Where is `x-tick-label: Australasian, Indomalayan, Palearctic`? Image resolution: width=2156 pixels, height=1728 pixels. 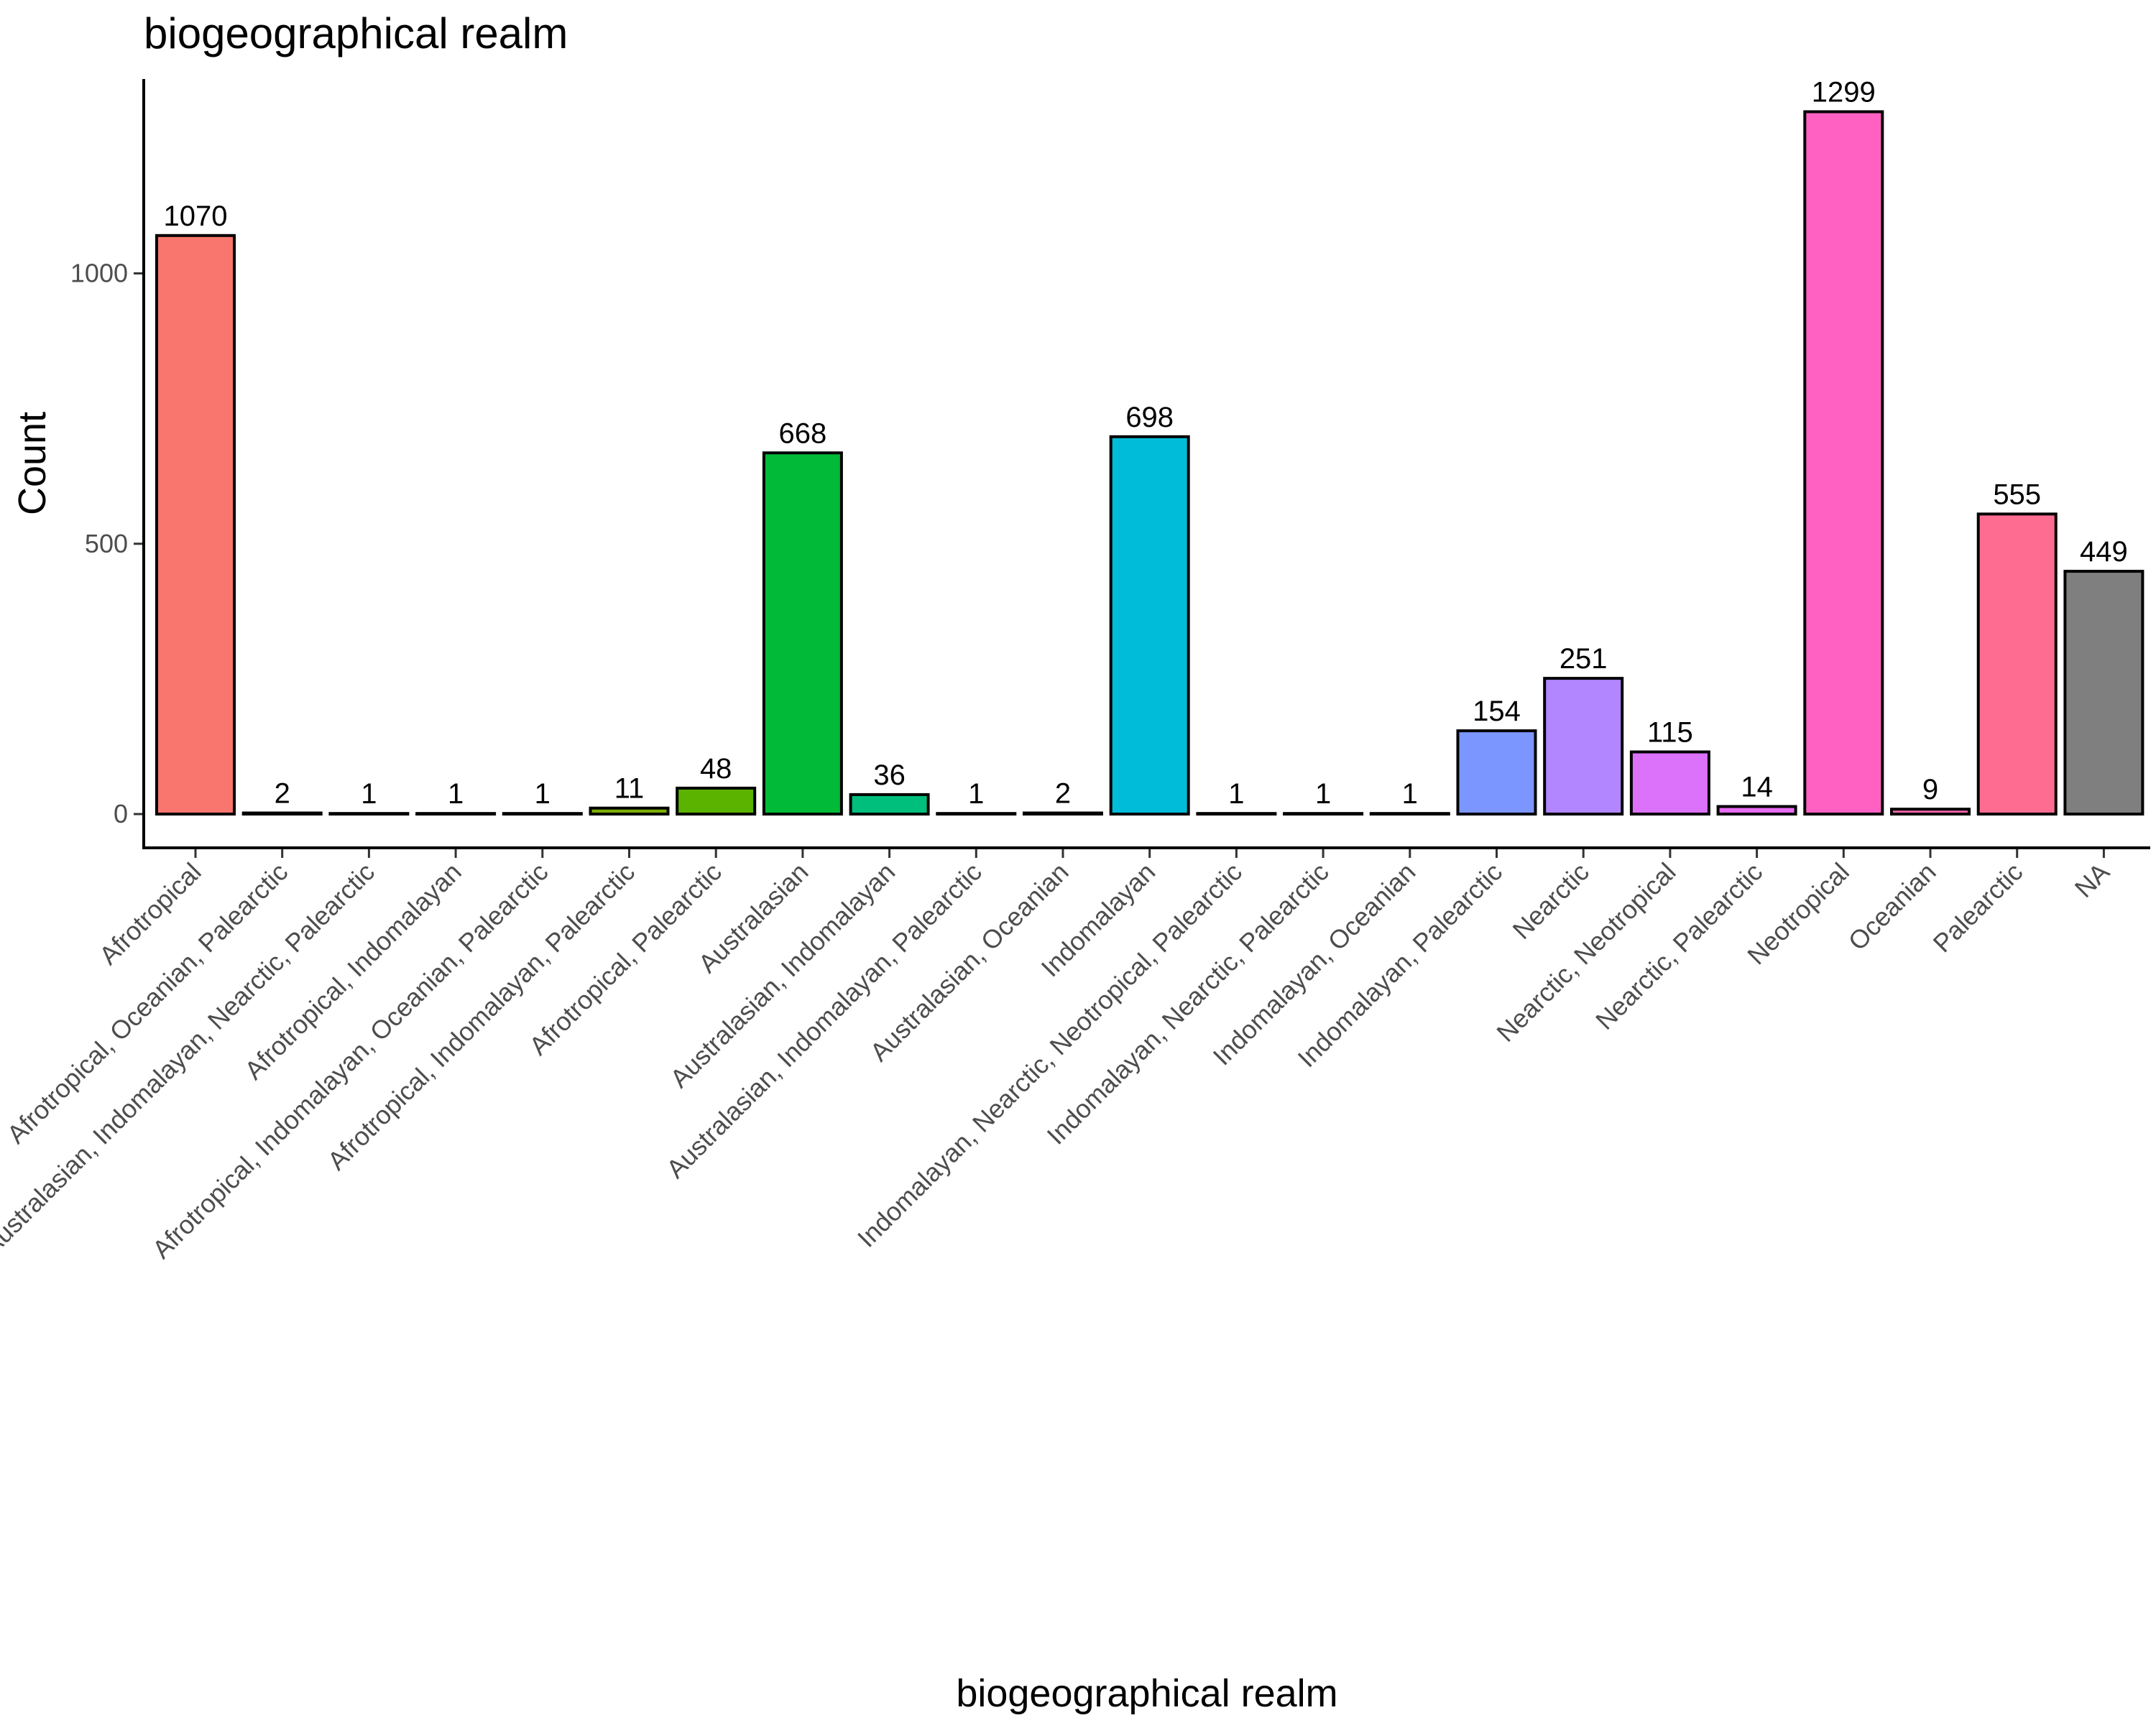
x-tick-label: Australasian, Indomalayan, Palearctic is located at coordinates (824, 1021).